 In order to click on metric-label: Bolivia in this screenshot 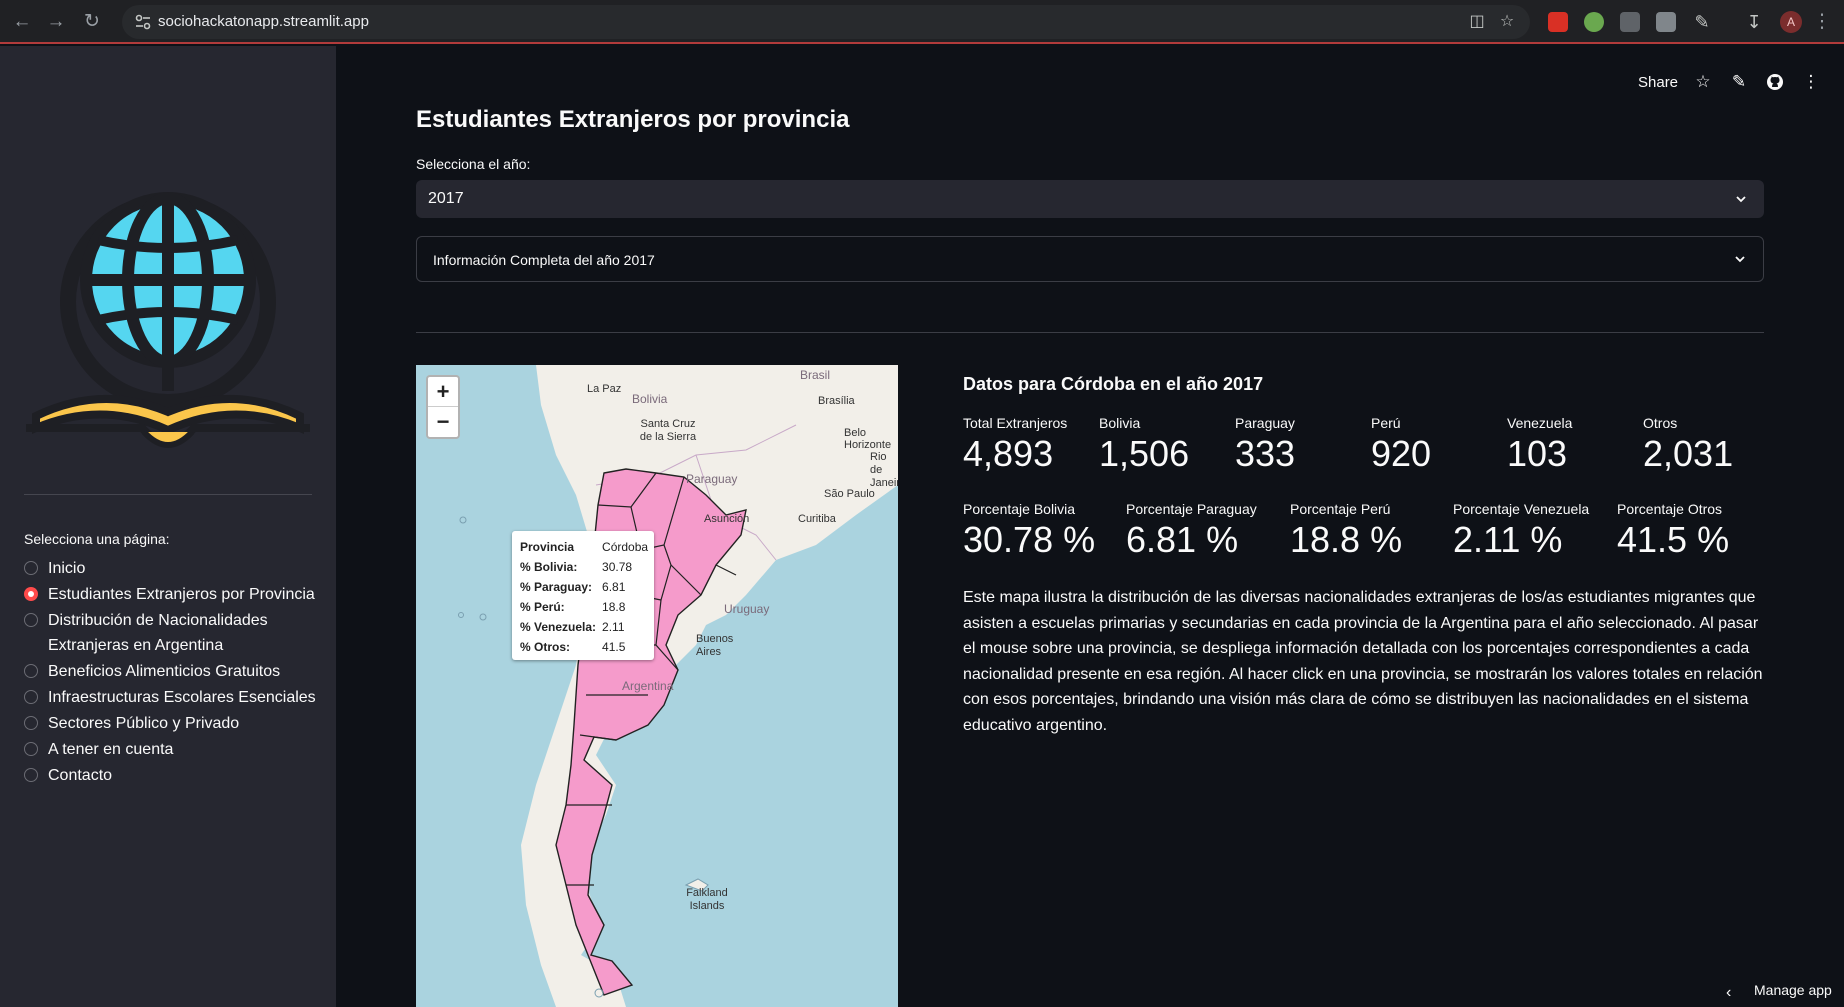, I will do `click(1120, 423)`.